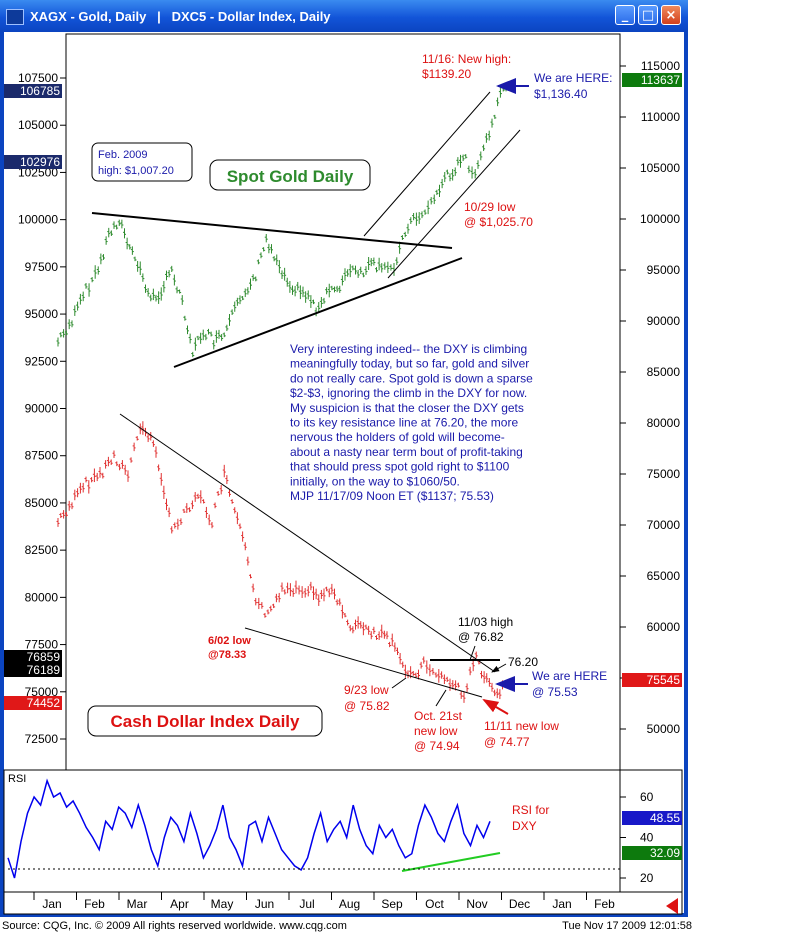 The height and width of the screenshot is (936, 808). I want to click on x-tick-label: Sep, so click(392, 904).